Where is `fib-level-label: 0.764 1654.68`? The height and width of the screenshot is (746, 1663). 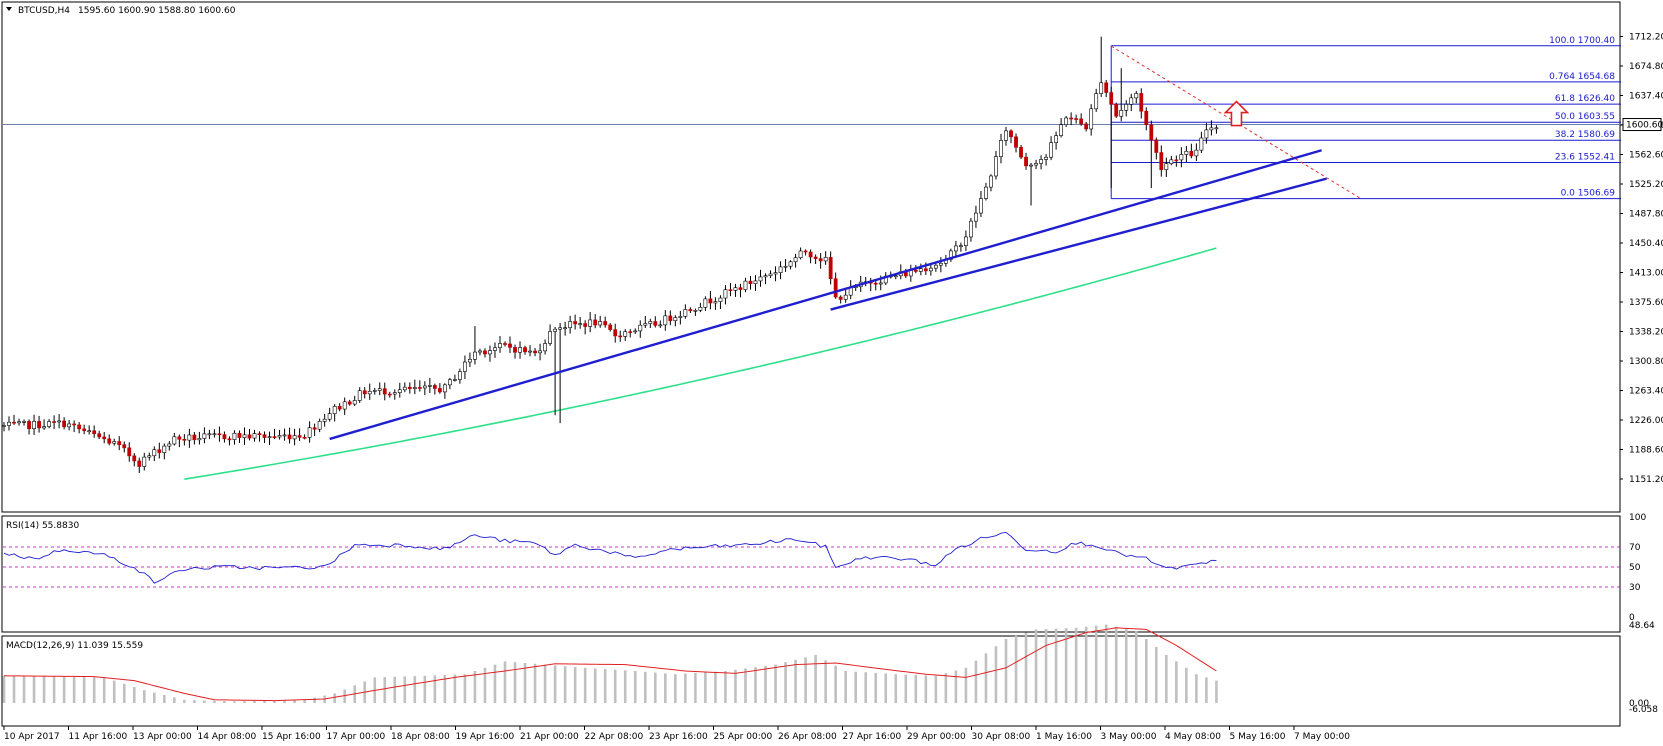
fib-level-label: 0.764 1654.68 is located at coordinates (1582, 77).